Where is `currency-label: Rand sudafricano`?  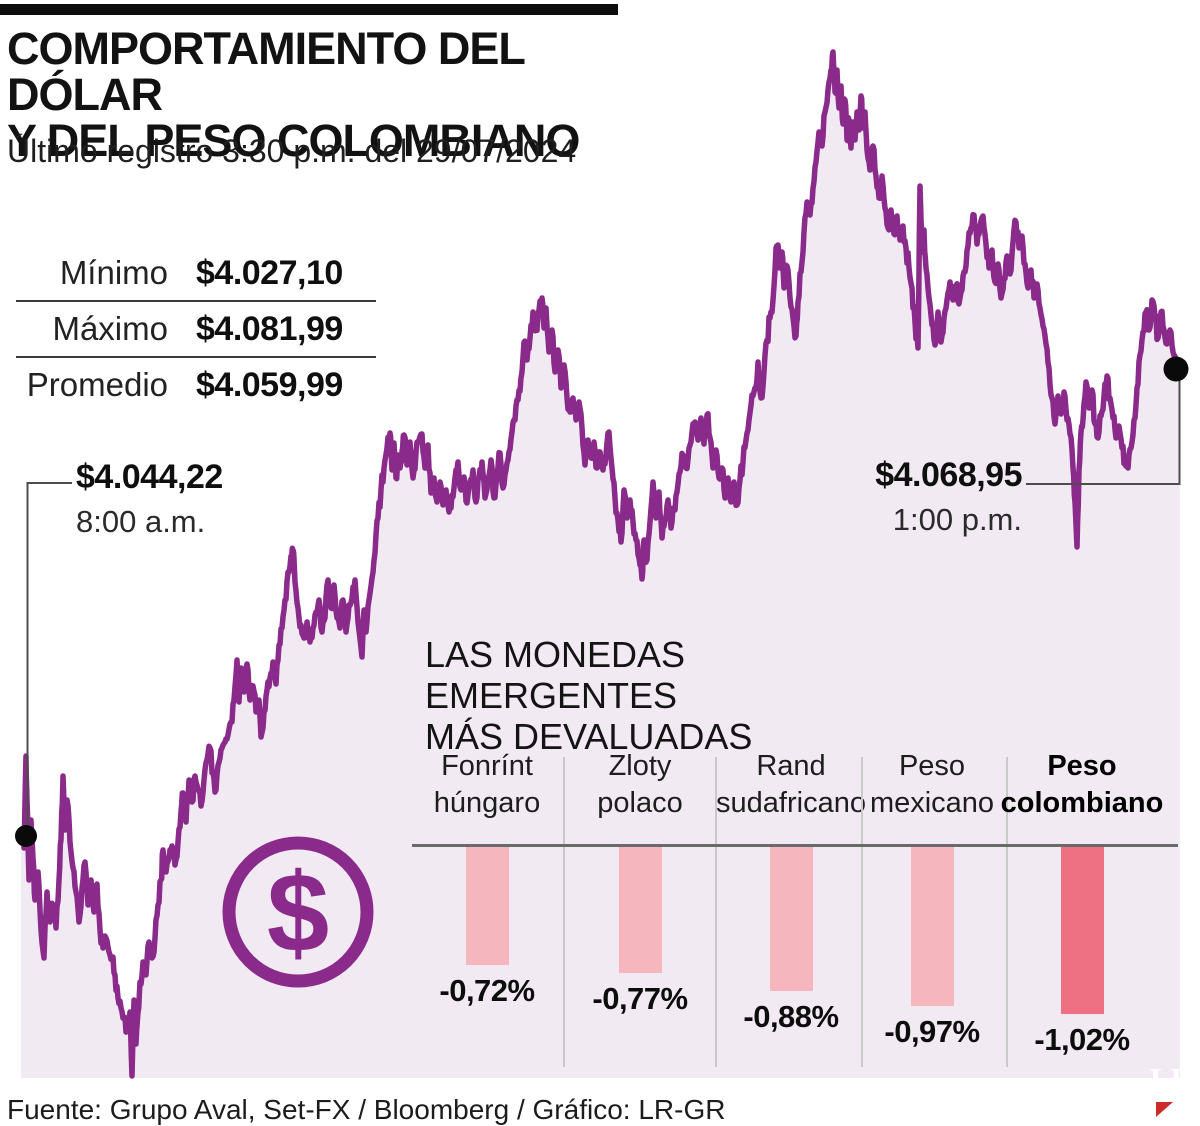 currency-label: Rand sudafricano is located at coordinates (791, 784).